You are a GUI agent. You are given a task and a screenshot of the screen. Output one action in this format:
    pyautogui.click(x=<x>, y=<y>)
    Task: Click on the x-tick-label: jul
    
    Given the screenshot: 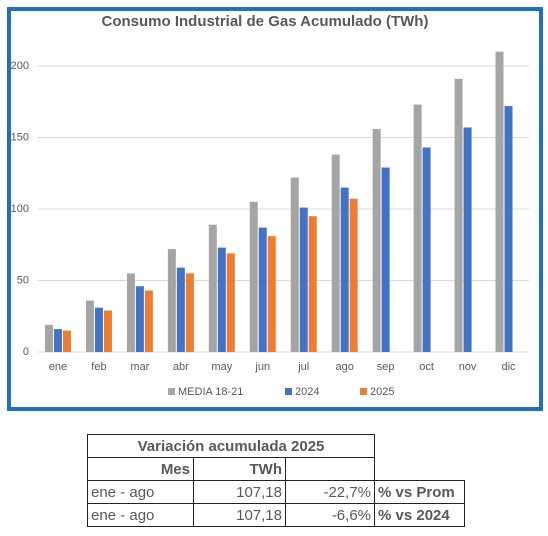 What is the action you would take?
    pyautogui.click(x=303, y=367)
    